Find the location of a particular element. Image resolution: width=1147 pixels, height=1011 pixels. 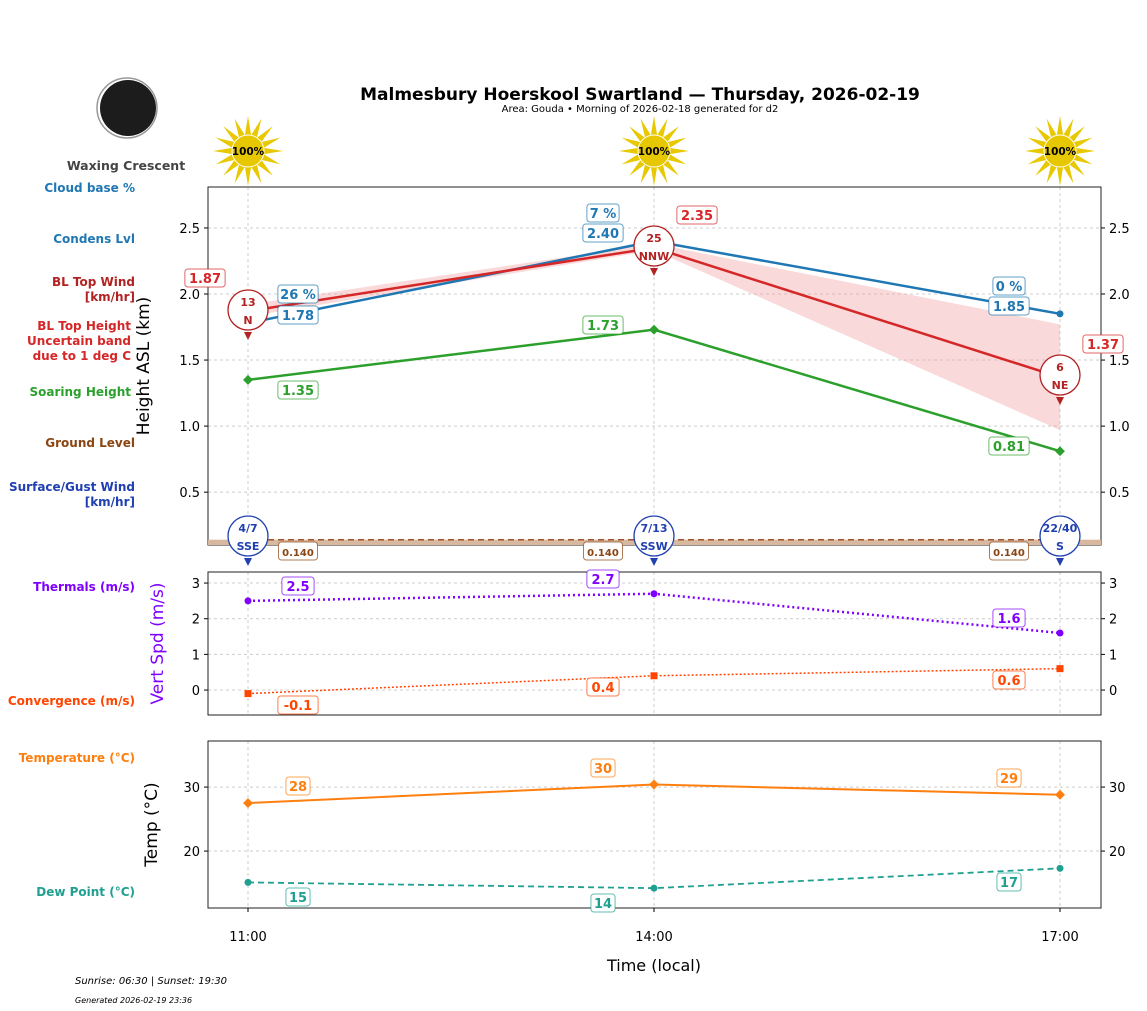

surface-wind-barb-direction: SSW is located at coordinates (653, 546).